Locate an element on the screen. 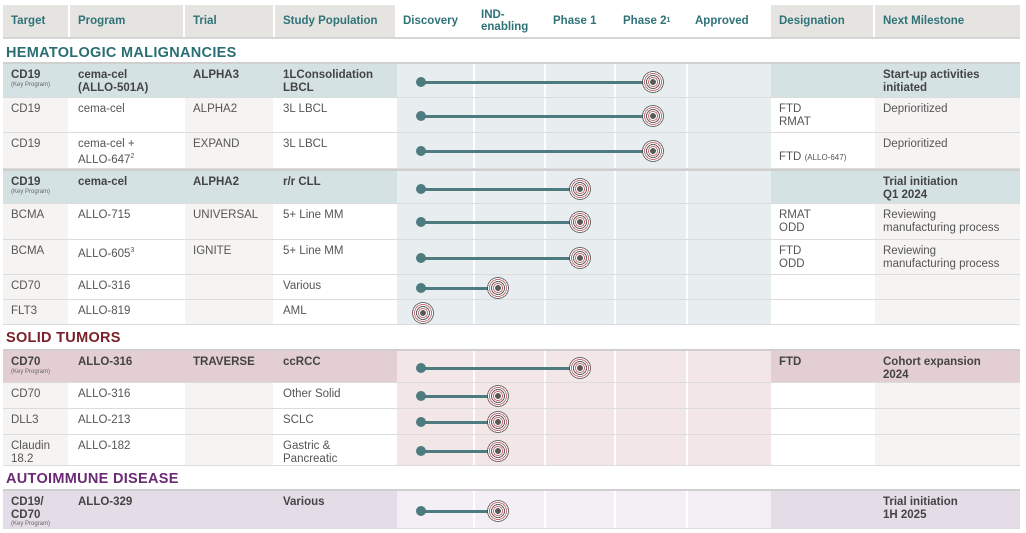 Image resolution: width=1026 pixels, height=533 pixels. cell-program: ALLO-715 is located at coordinates (126, 221).